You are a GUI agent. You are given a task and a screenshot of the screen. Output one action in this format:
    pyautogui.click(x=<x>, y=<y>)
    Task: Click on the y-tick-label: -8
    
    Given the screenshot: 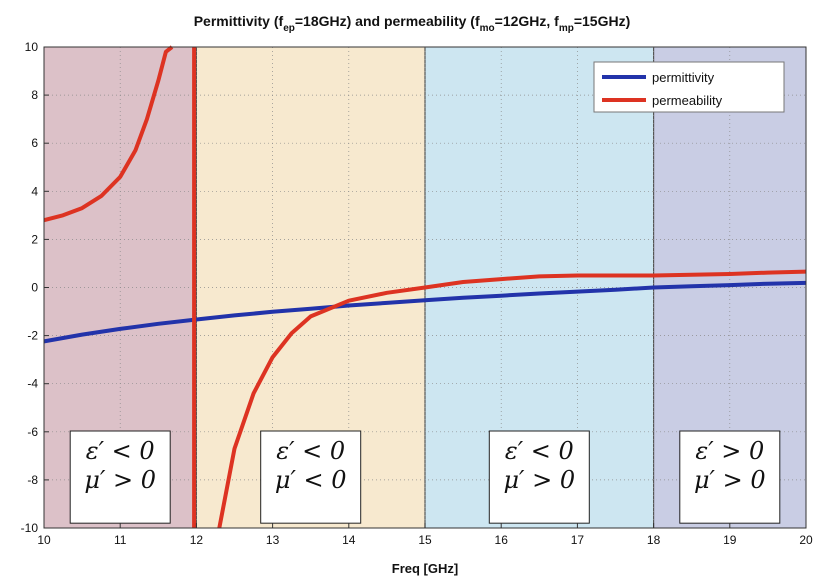 What is the action you would take?
    pyautogui.click(x=32, y=480)
    